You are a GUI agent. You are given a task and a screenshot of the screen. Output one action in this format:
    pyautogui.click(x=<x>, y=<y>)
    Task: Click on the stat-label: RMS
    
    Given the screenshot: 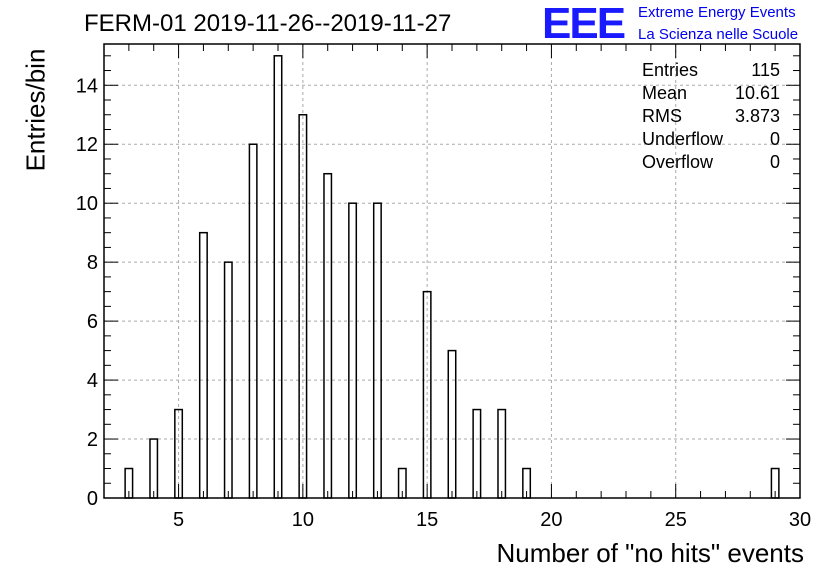 What is the action you would take?
    pyautogui.click(x=662, y=116)
    